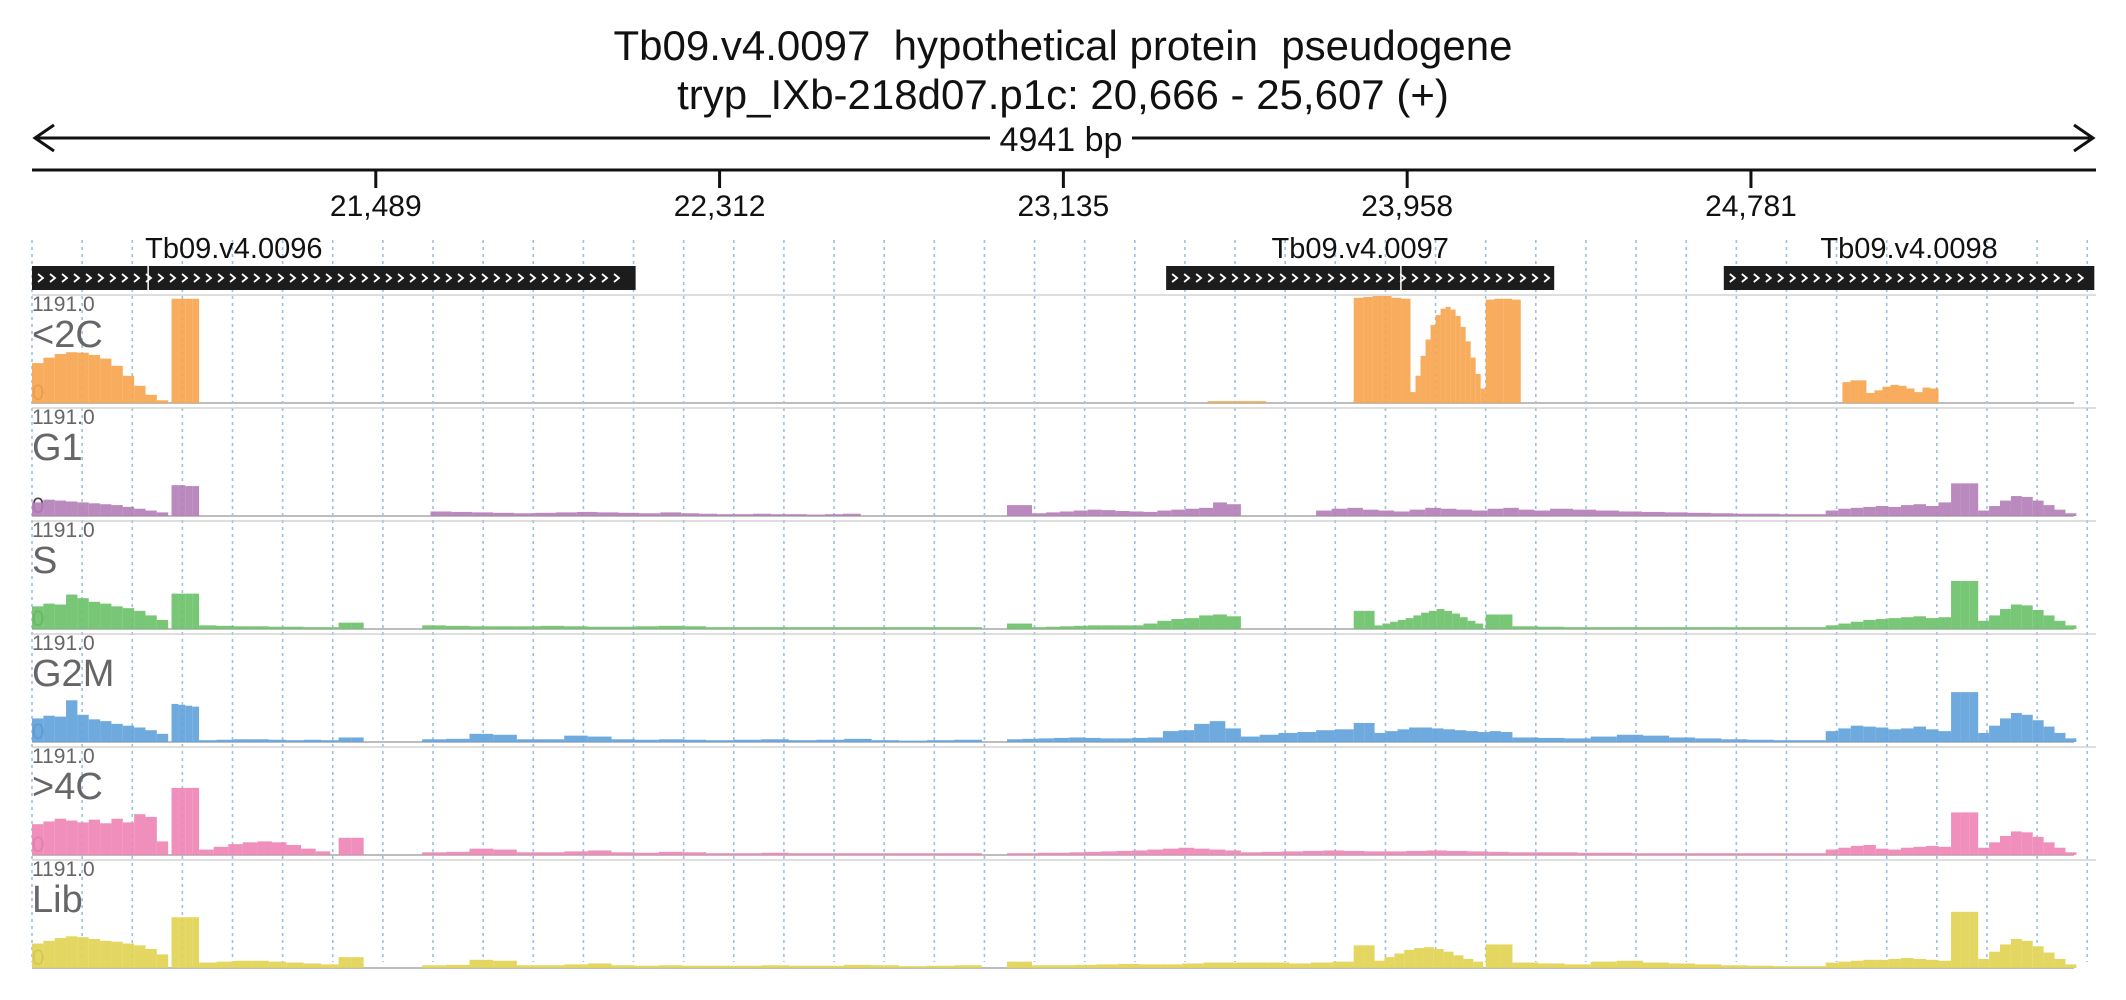 This screenshot has height=1000, width=2126. I want to click on gene-label-1: Tb09.v4.0097, so click(1359, 249).